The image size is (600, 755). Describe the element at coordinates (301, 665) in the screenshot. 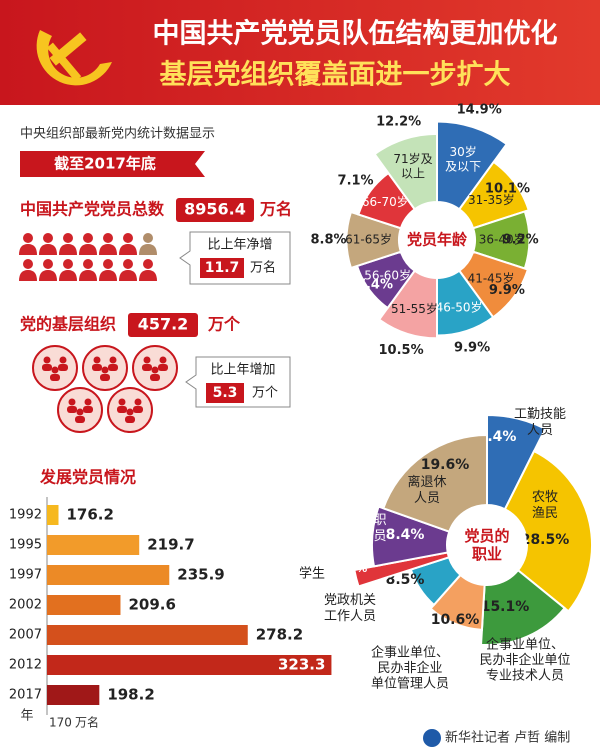

I see `value-label: 323.3` at that location.